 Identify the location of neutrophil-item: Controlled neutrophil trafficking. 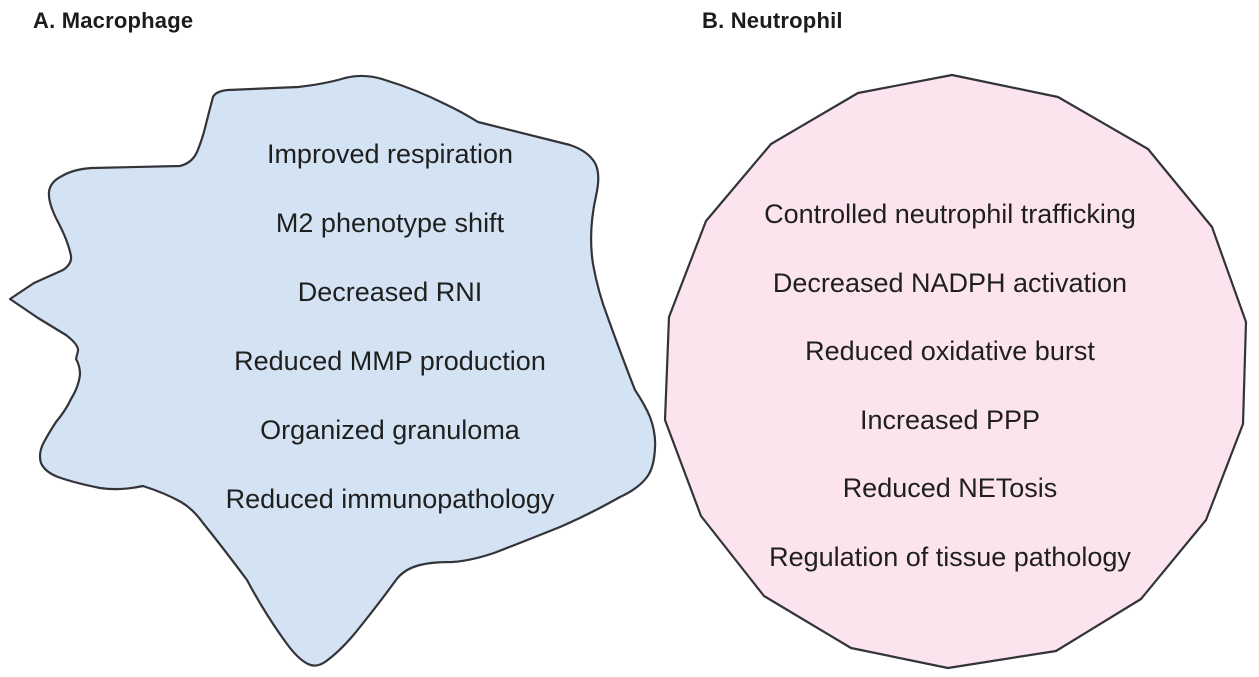
(950, 214).